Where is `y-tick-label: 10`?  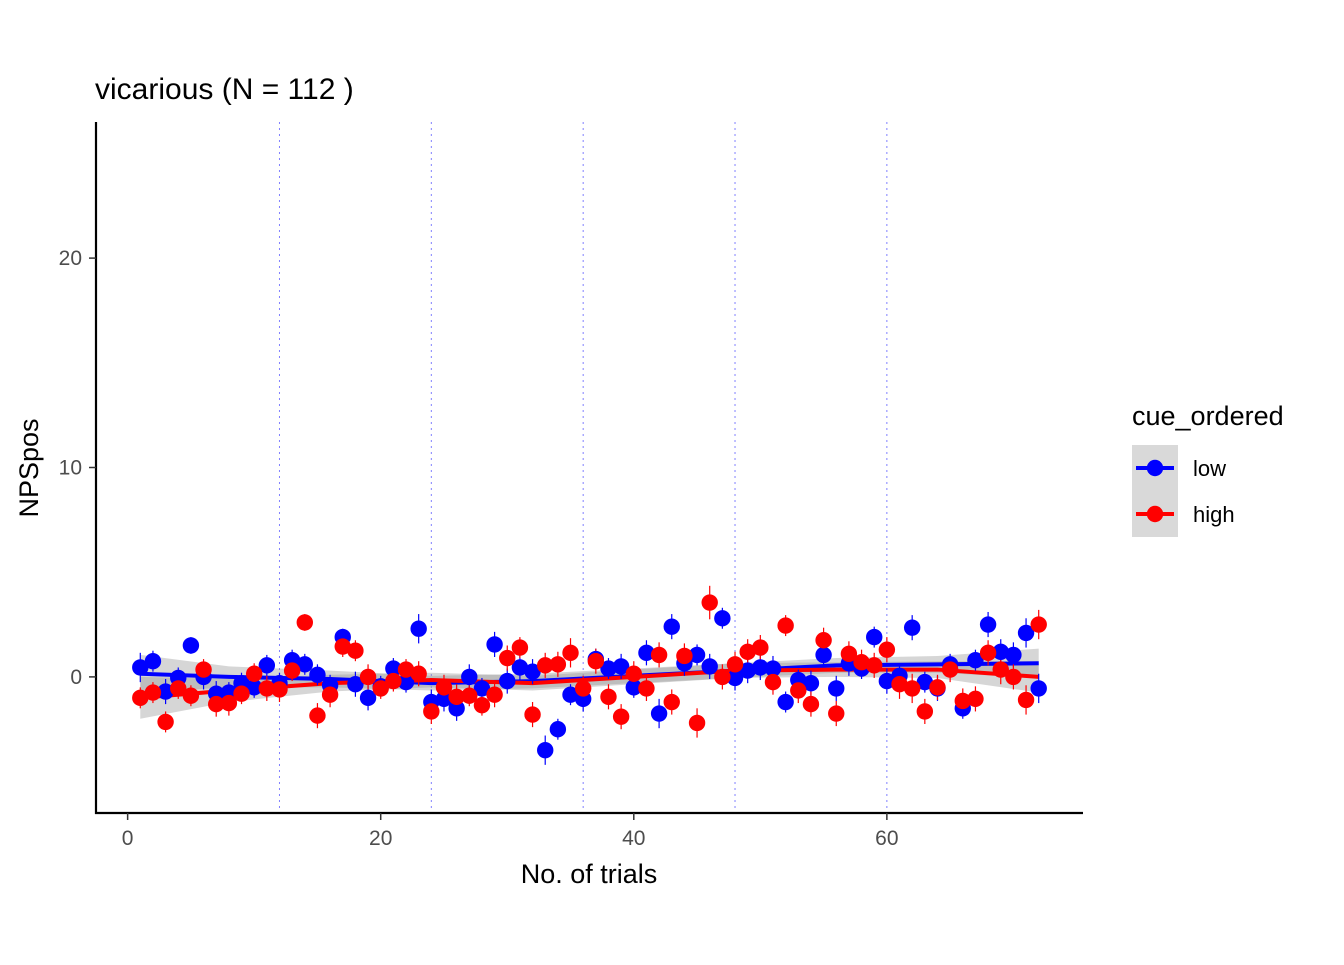 y-tick-label: 10 is located at coordinates (70, 468).